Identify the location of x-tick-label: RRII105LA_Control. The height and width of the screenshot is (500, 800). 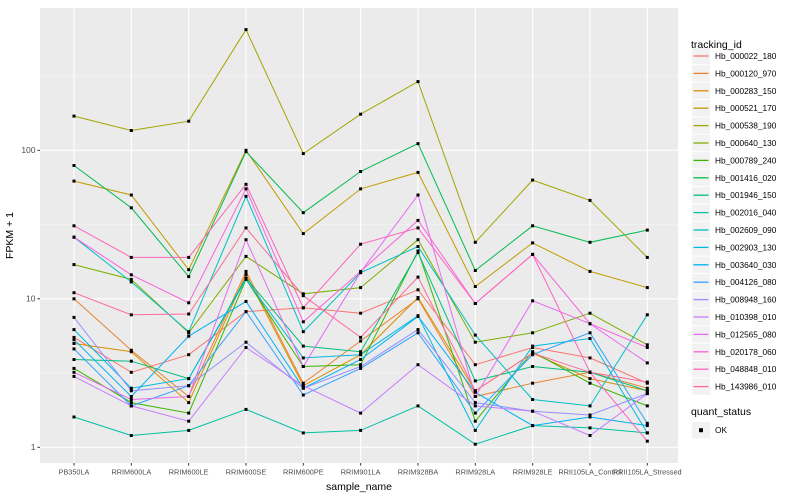
(590, 472).